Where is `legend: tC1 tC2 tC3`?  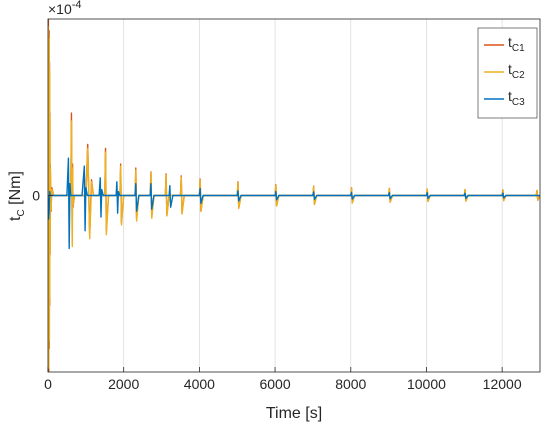 legend: tC1 tC2 tC3 is located at coordinates (507, 73).